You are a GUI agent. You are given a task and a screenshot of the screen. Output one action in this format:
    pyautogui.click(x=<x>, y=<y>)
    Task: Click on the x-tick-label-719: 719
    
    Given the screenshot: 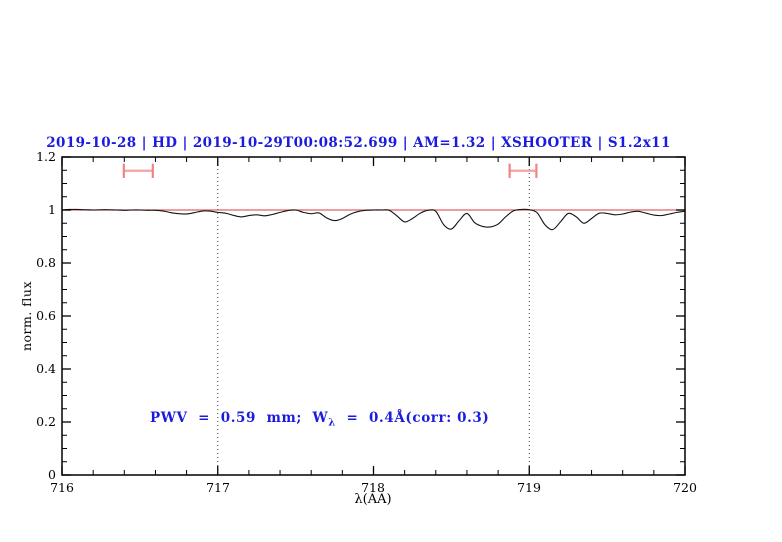 What is the action you would take?
    pyautogui.click(x=529, y=487)
    